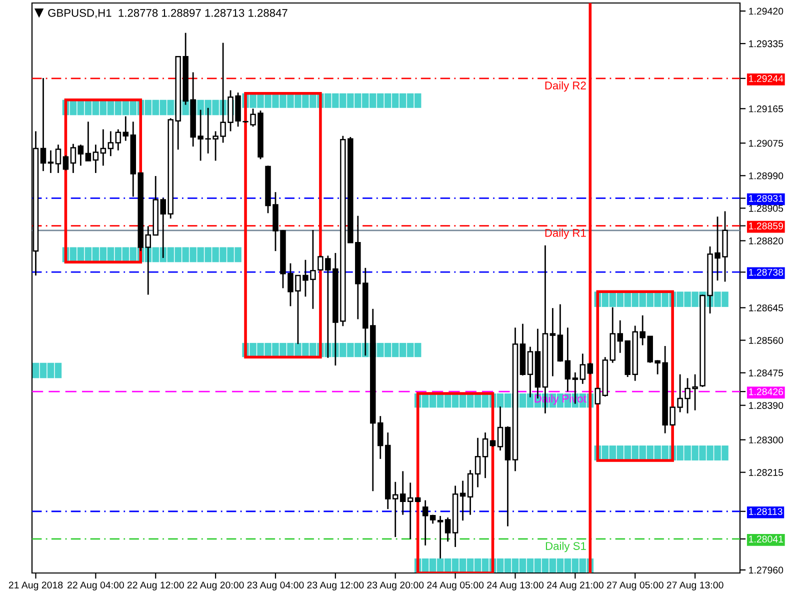 This screenshot has height=600, width=800. What do you see at coordinates (766, 392) in the screenshot?
I see `y-tick-label: 1.28426` at bounding box center [766, 392].